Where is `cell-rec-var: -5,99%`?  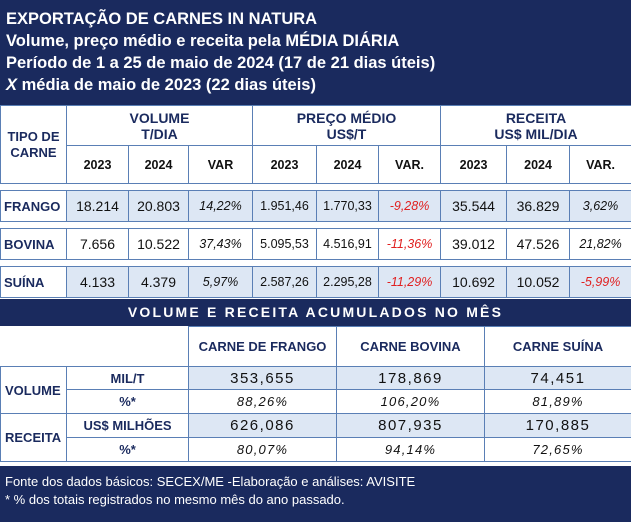 cell-rec-var: -5,99% is located at coordinates (600, 282).